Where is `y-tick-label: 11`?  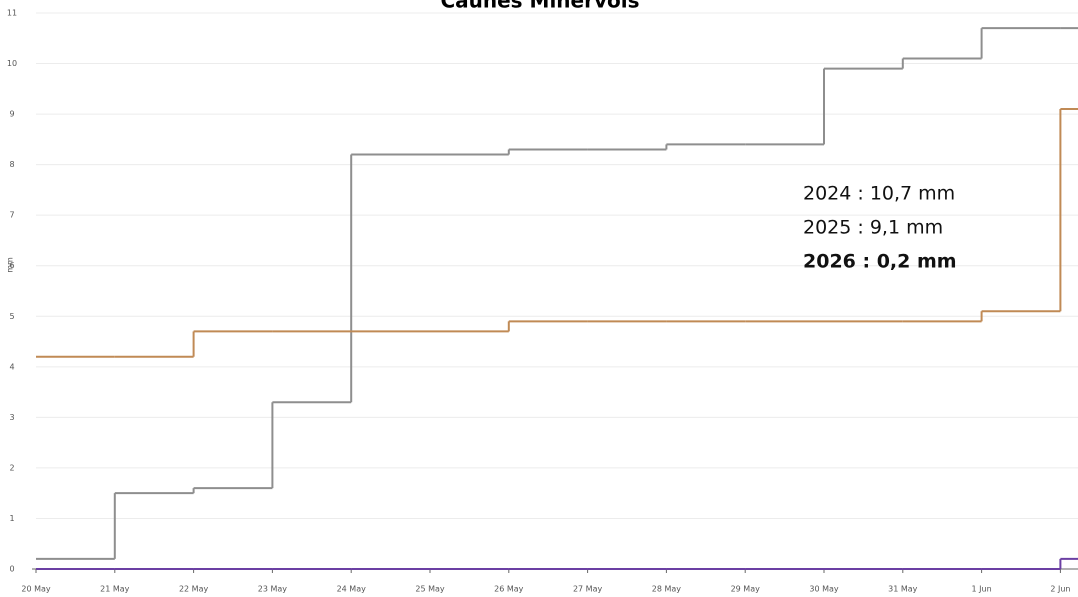 y-tick-label: 11 is located at coordinates (12, 13).